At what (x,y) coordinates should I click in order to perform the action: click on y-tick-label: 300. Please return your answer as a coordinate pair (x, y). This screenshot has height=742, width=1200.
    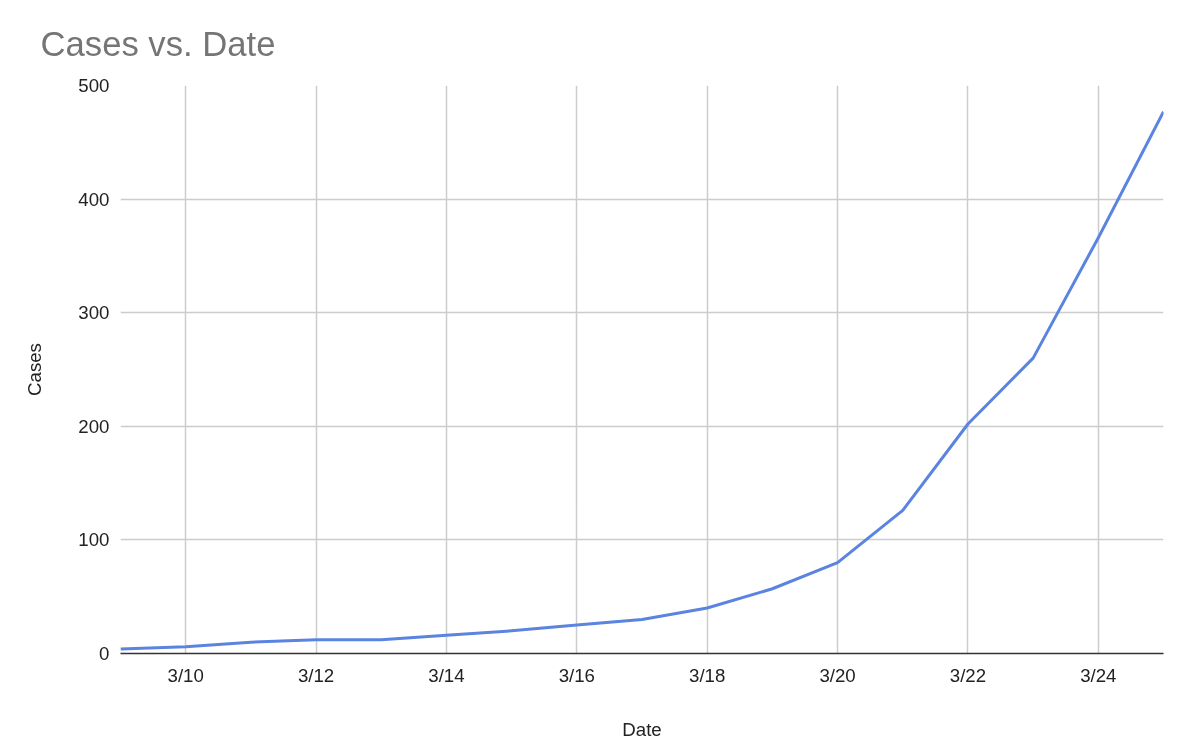
    Looking at the image, I should click on (94, 313).